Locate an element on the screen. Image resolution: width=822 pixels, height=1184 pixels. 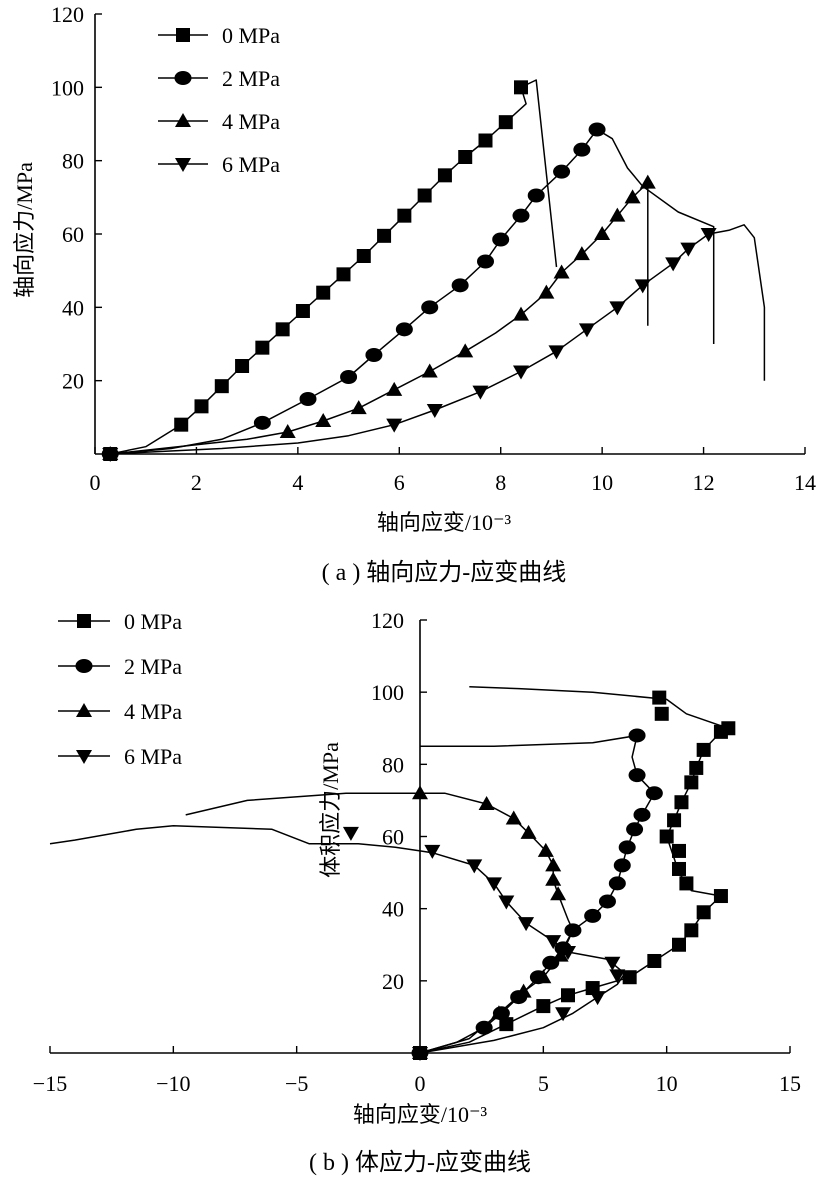
y-tick-label: 80 is located at coordinates (393, 764).